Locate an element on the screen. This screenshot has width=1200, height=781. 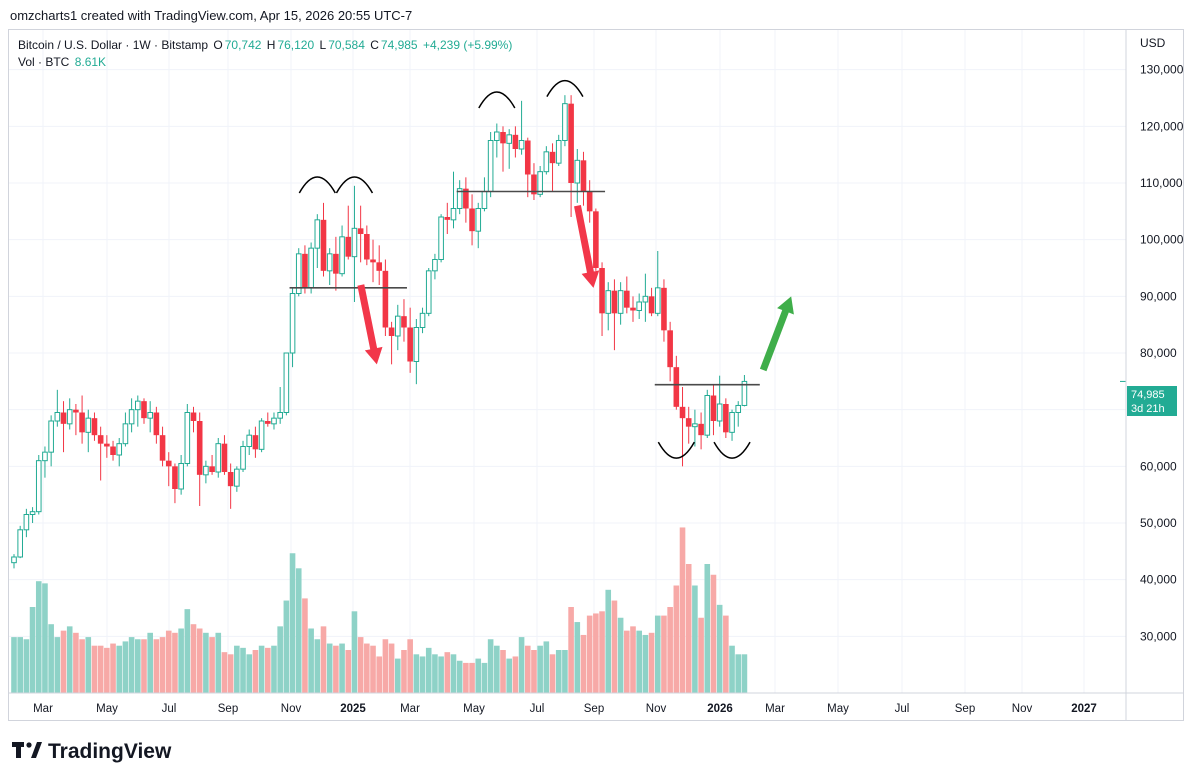
y-tick-label: 80,000 is located at coordinates (1158, 353).